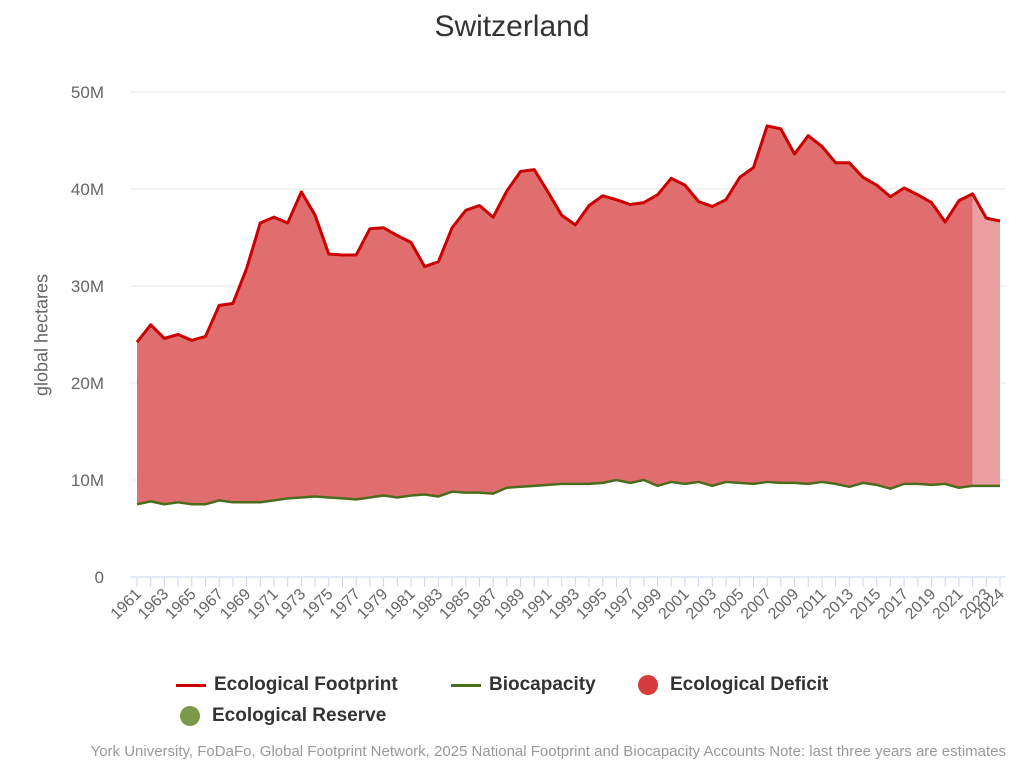  I want to click on x-tick-label: 1989, so click(509, 604).